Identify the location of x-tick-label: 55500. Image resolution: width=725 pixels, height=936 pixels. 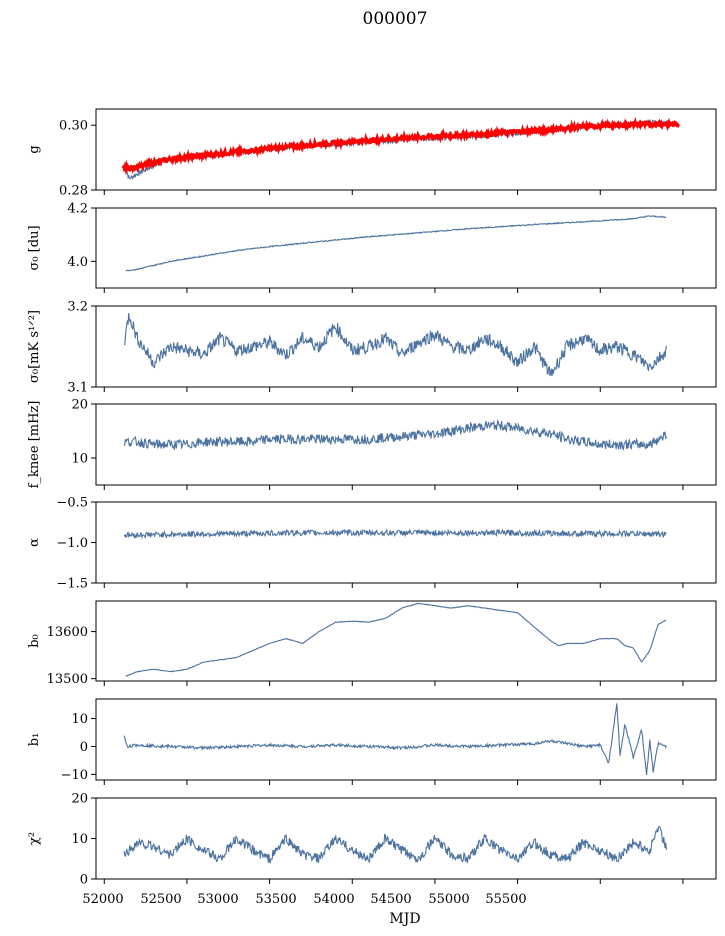
(505, 899).